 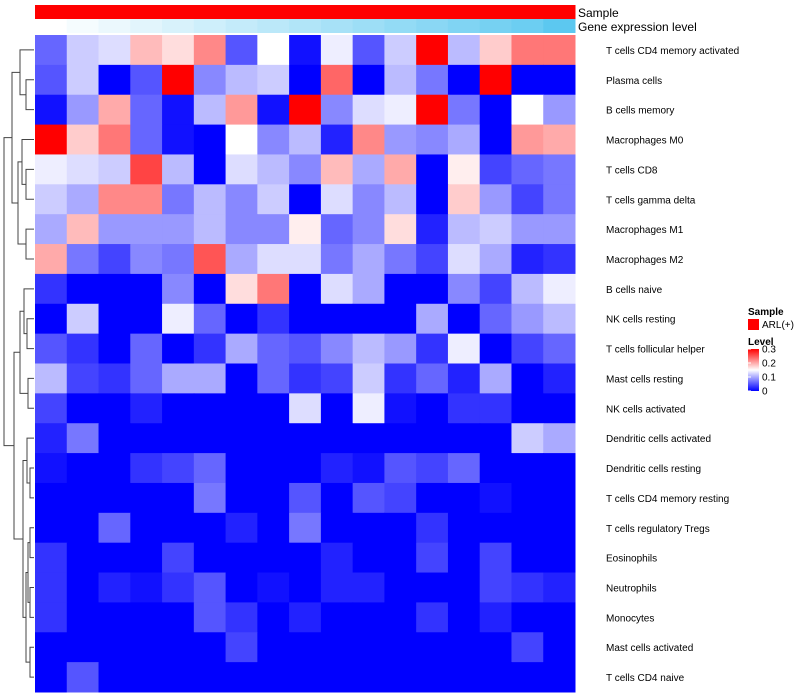 I want to click on row-label: T cells gamma delta, so click(x=651, y=200).